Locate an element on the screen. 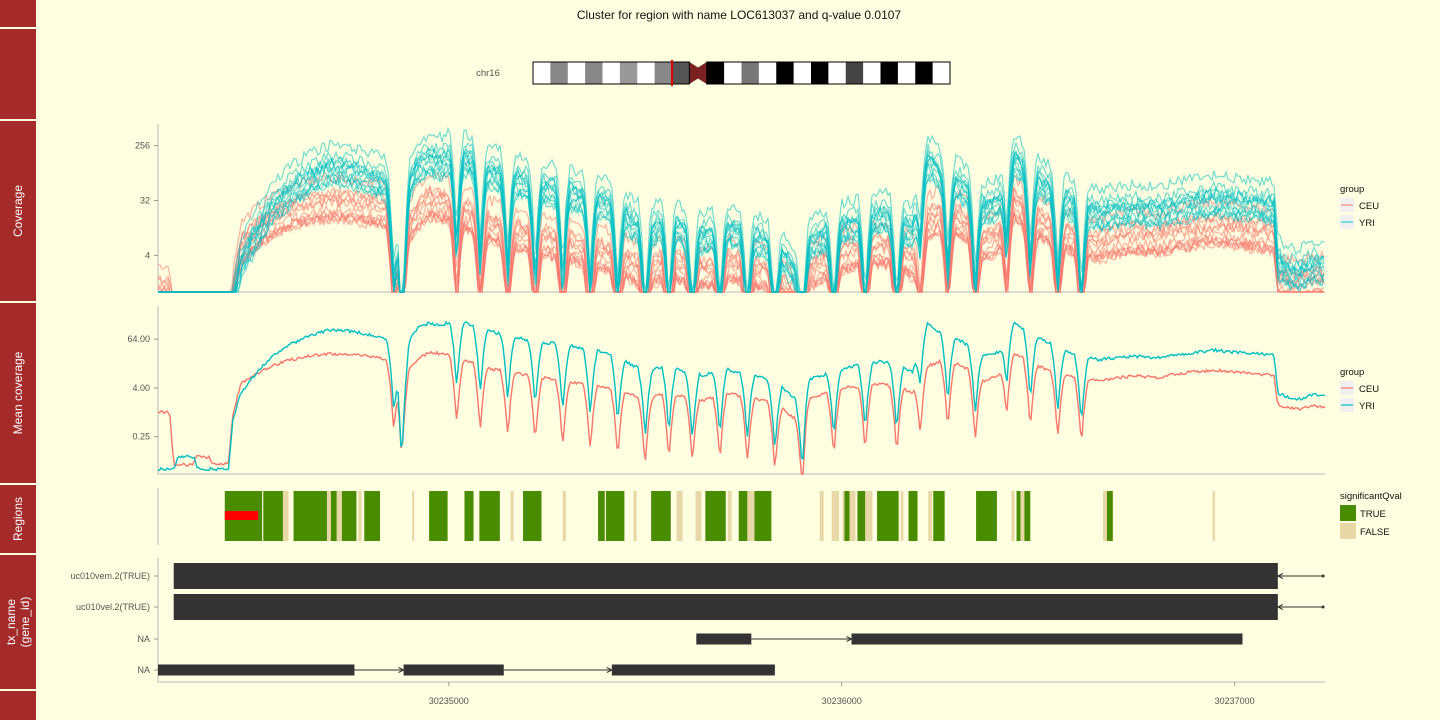  x-tick-label: 30235000 is located at coordinates (449, 701).